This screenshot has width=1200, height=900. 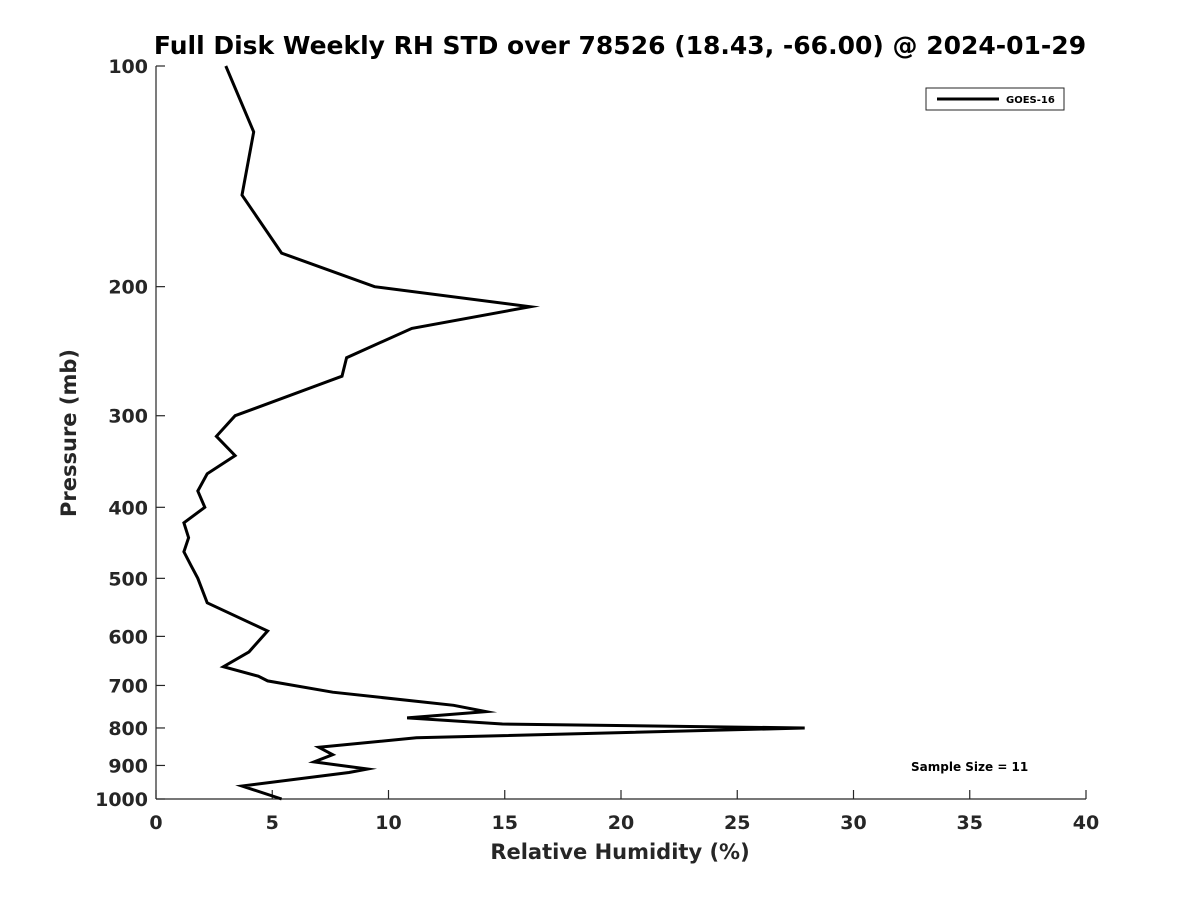 What do you see at coordinates (619, 852) in the screenshot?
I see `x-axis-label: Relative Humidity (%)` at bounding box center [619, 852].